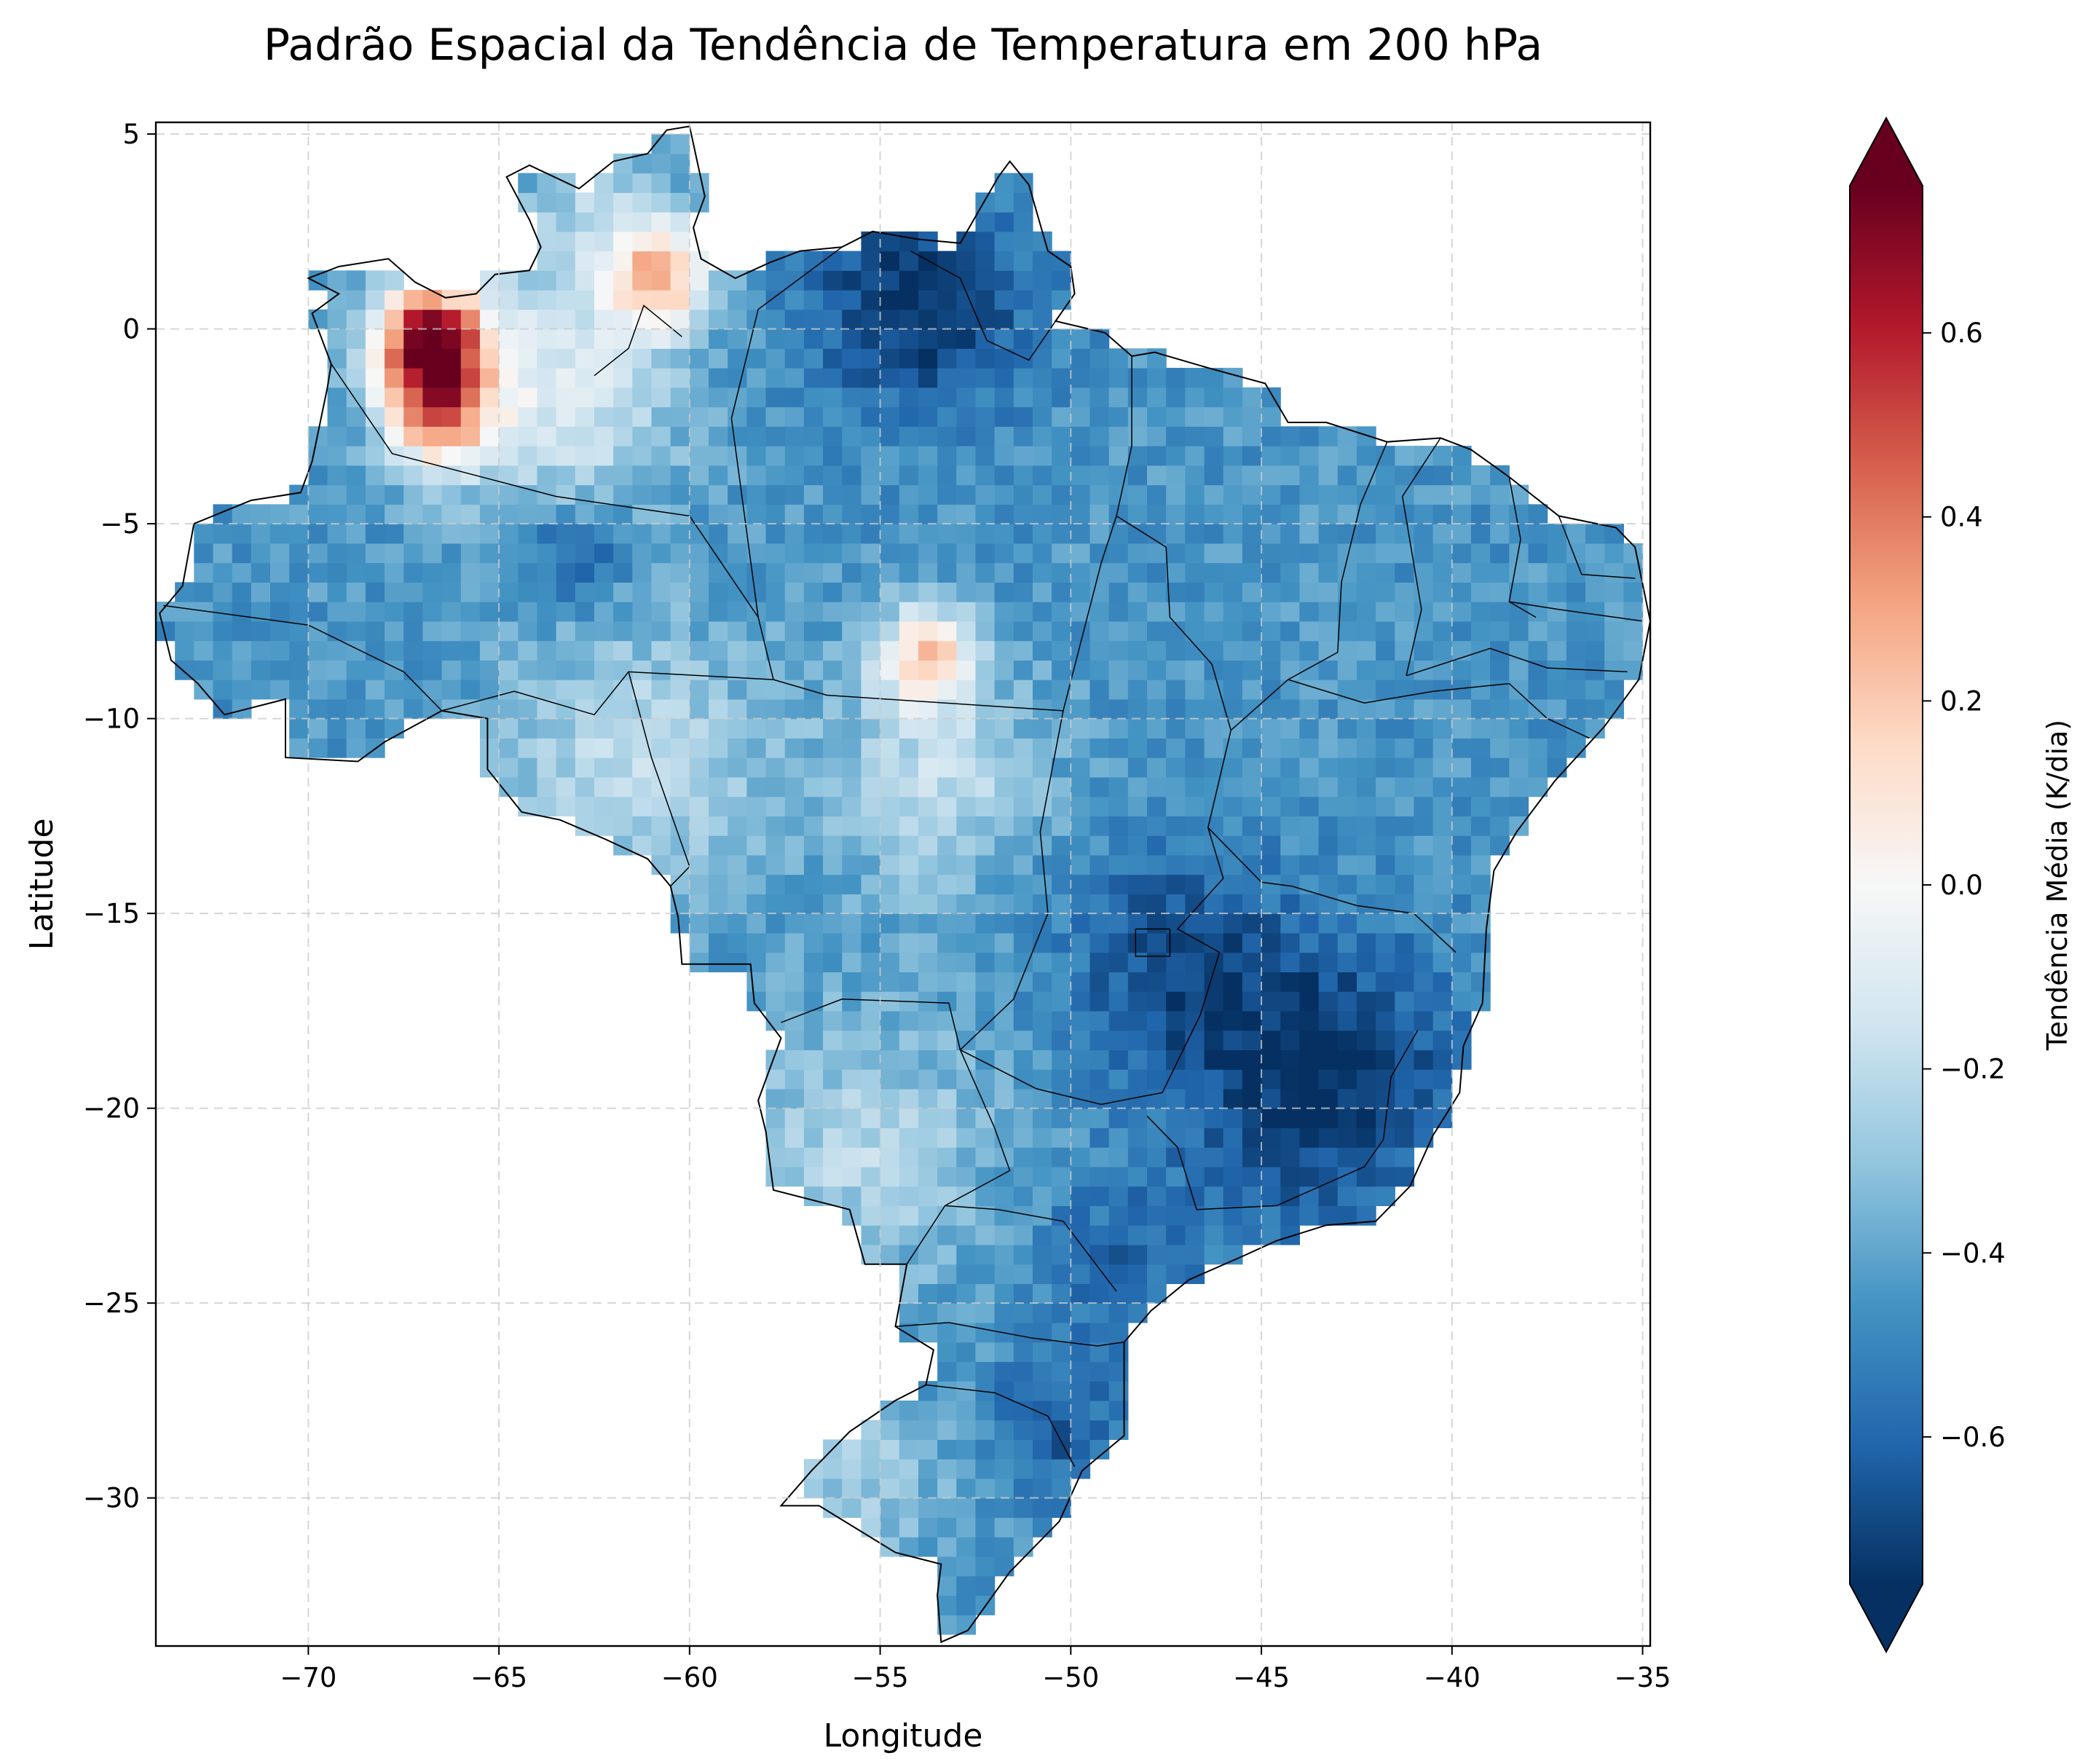  I want to click on x-axis-ticks: −70 −65 −60 −55 −50 −45 −40 −35, so click(975, 1669).